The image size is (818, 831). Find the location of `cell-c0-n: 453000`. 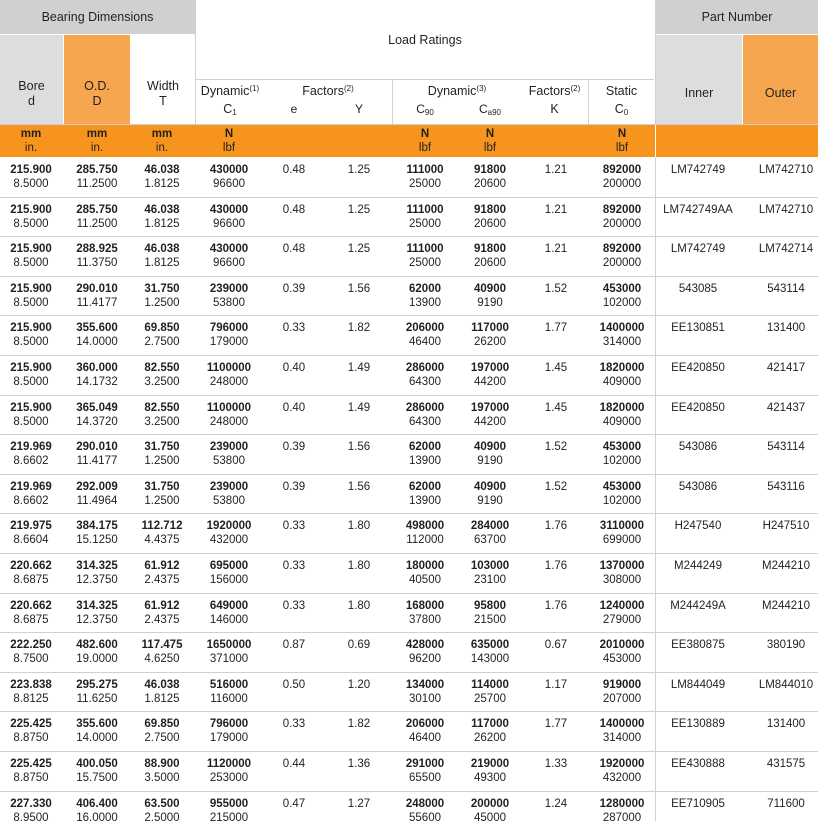

cell-c0-n: 453000 is located at coordinates (622, 486).